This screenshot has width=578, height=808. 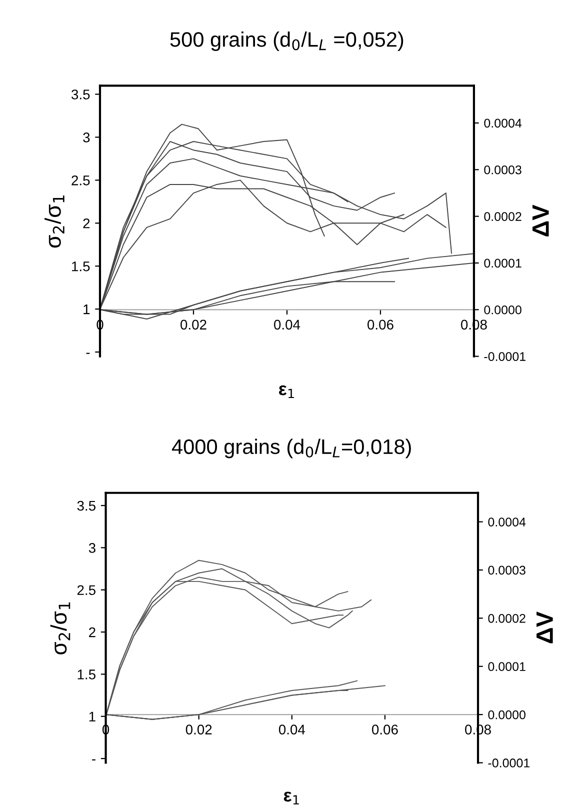 I want to click on chart-title: 4000 grains (d$_{0}$/L$_{L}$=0,018), so click(x=291, y=448).